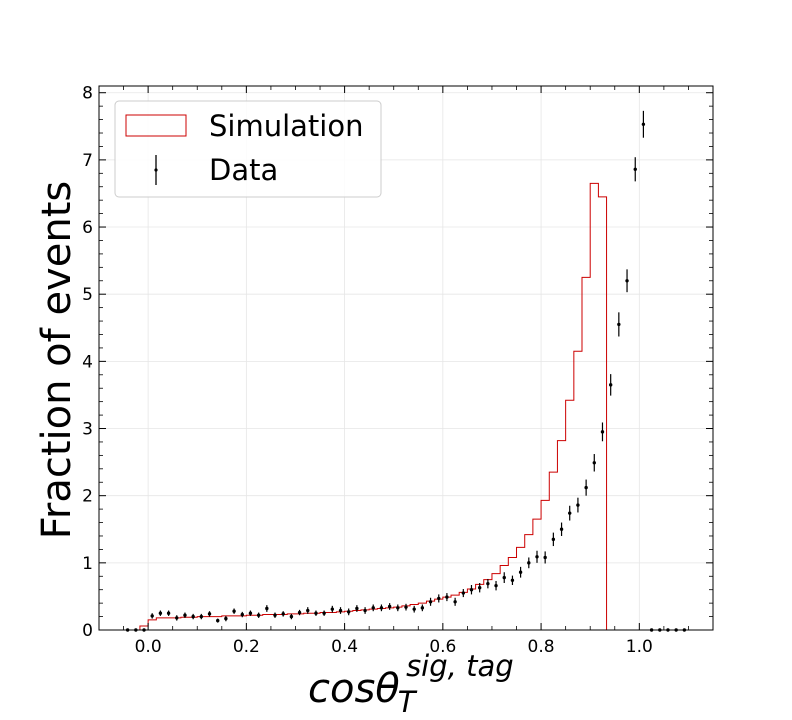 The height and width of the screenshot is (720, 792). Describe the element at coordinates (541, 647) in the screenshot. I see `x-tick-label: 0.8` at that location.